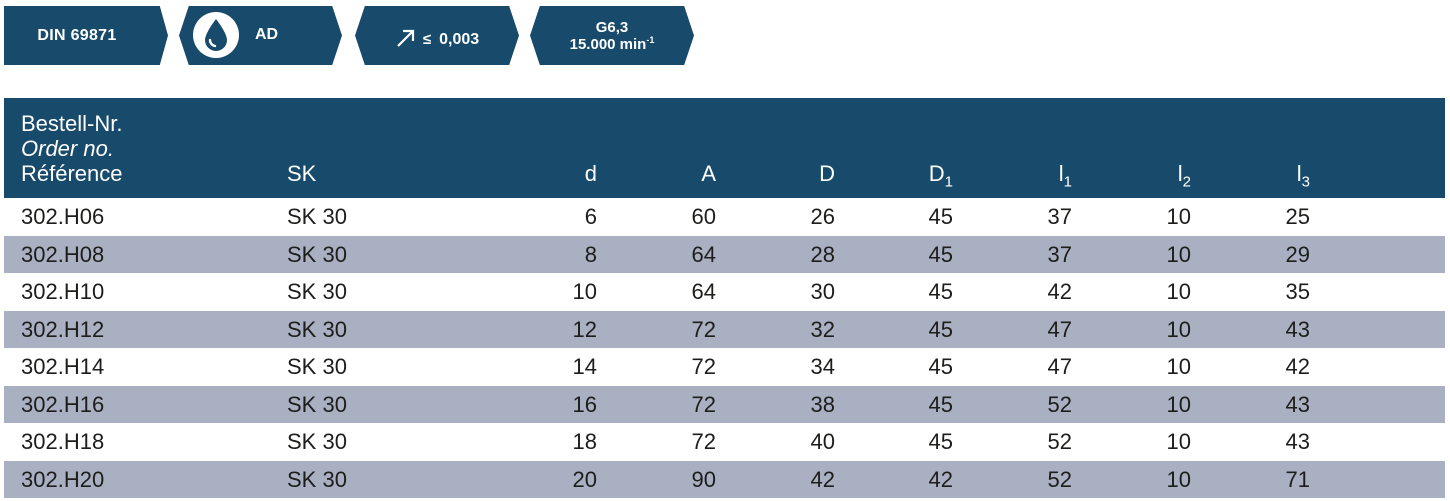 The image size is (1450, 501). What do you see at coordinates (584, 404) in the screenshot?
I see `cell-d: 16` at bounding box center [584, 404].